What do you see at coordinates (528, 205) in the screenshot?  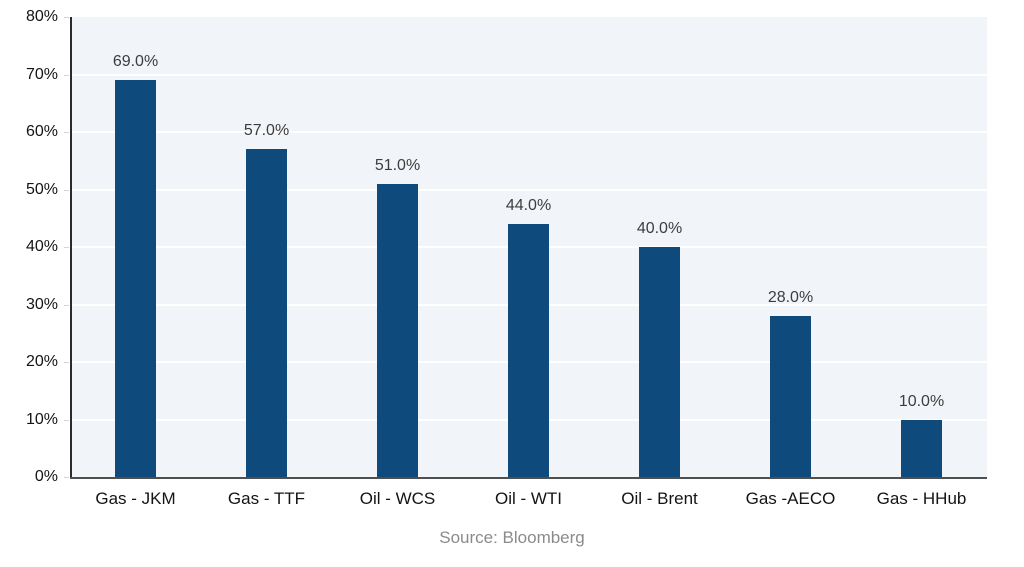 I see `bar-value-label: 44.0%` at bounding box center [528, 205].